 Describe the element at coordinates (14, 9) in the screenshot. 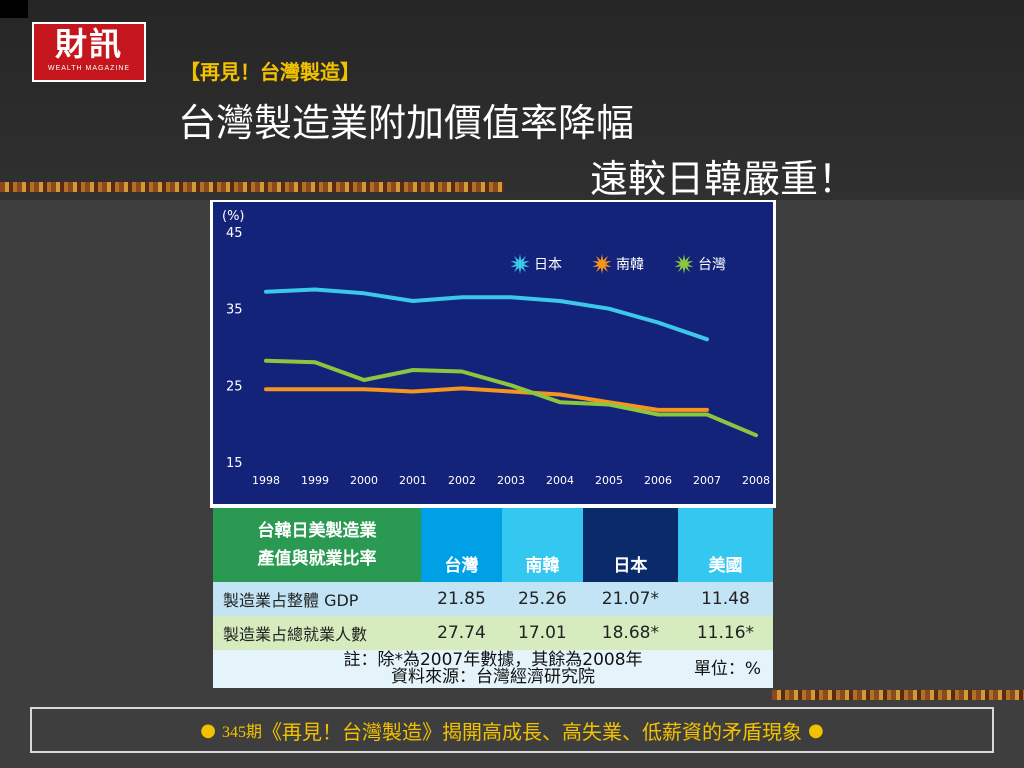

I see `corner-mark` at that location.